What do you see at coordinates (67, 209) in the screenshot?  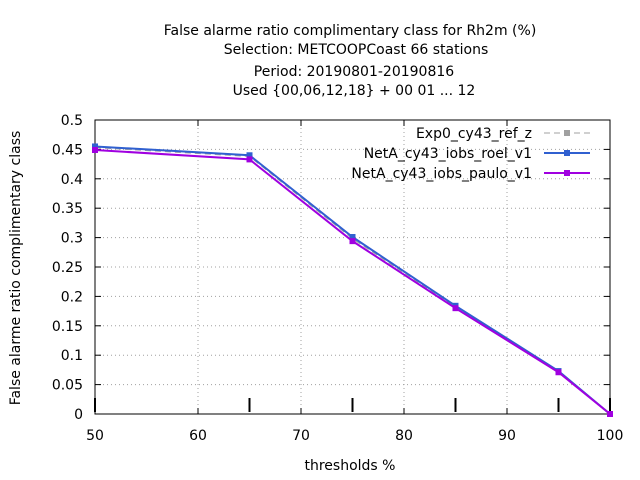 I see `y-tick-label: 0.35` at bounding box center [67, 209].